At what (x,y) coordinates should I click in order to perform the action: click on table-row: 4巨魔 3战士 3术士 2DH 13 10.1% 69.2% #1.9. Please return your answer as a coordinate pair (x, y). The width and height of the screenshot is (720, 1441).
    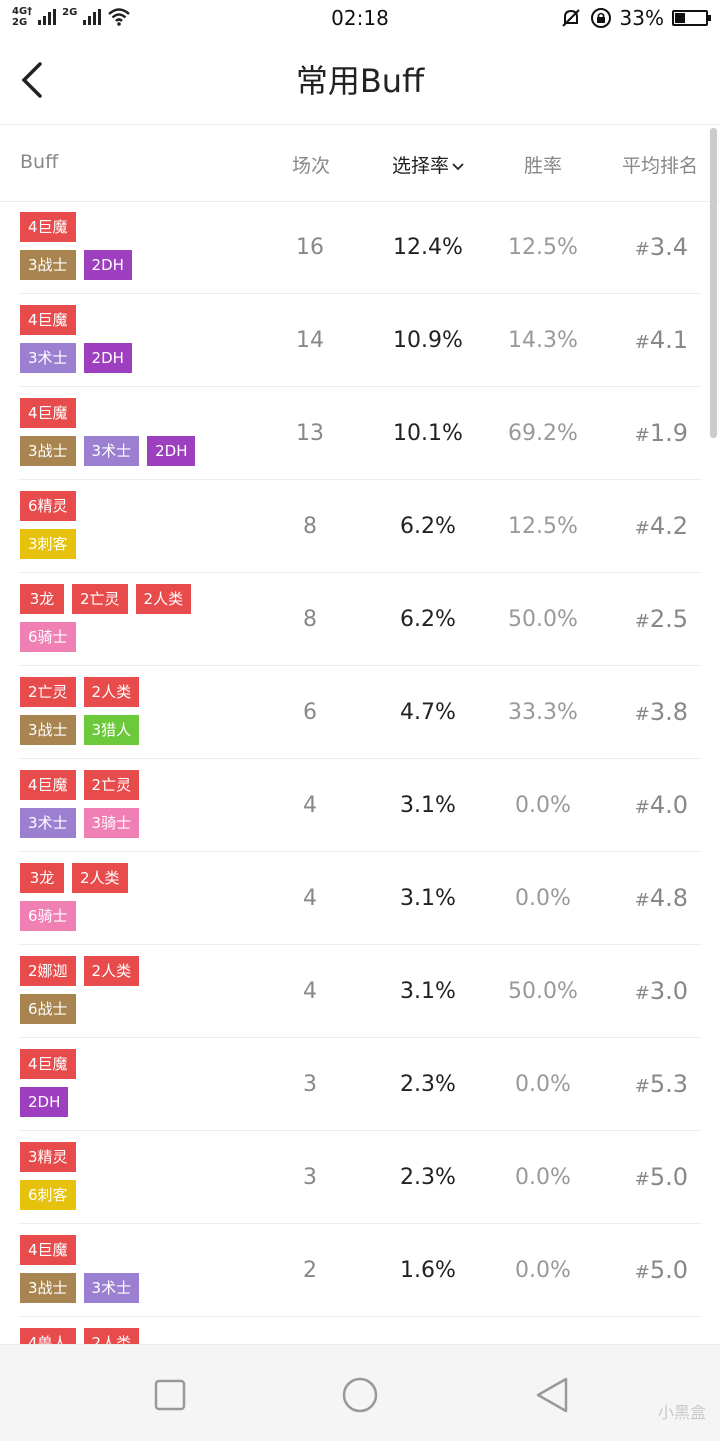
    Looking at the image, I should click on (360, 433).